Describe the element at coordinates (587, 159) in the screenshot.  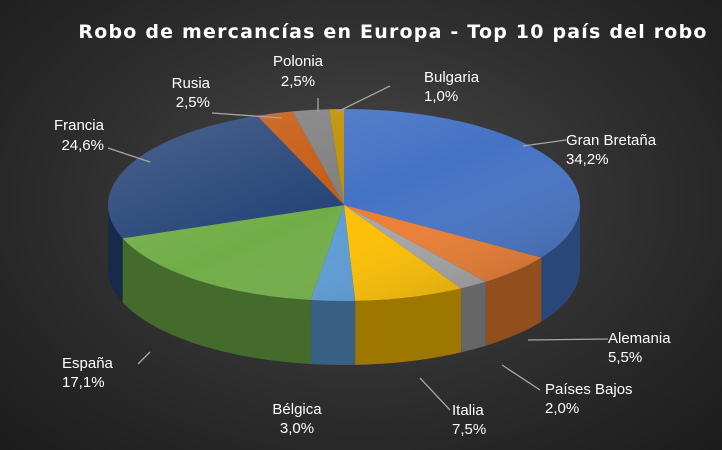
I see `slice-value-gran-bretana: 34,2%` at that location.